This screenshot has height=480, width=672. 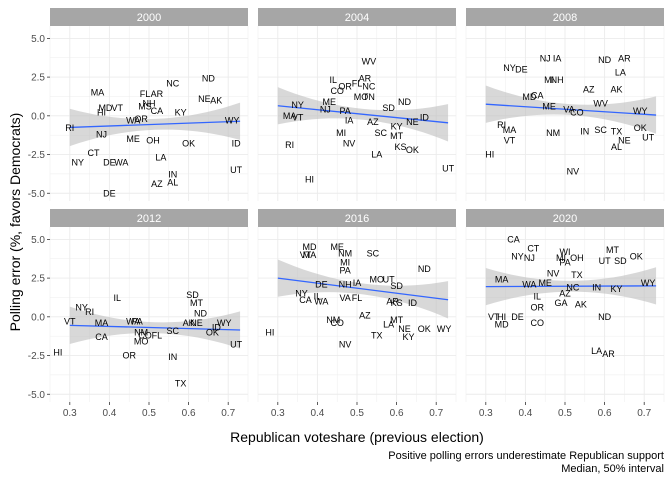 What do you see at coordinates (373, 253) in the screenshot?
I see `state-label: SC` at bounding box center [373, 253].